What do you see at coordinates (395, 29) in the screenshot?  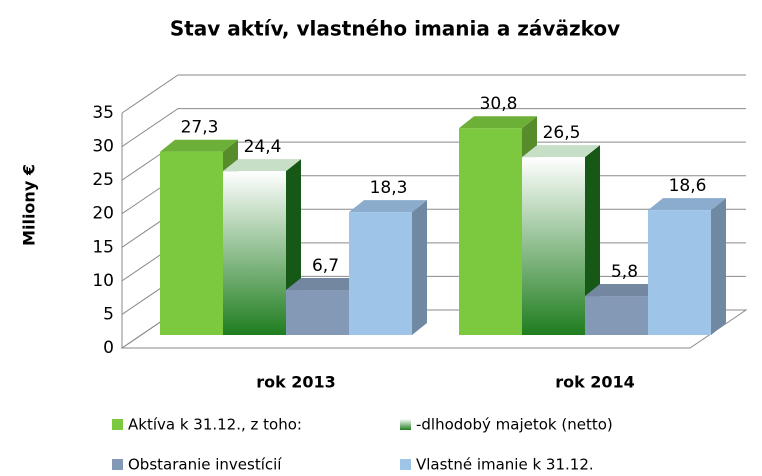 I see `chart-title: Stav aktív, vlastného imania a záväzkov` at bounding box center [395, 29].